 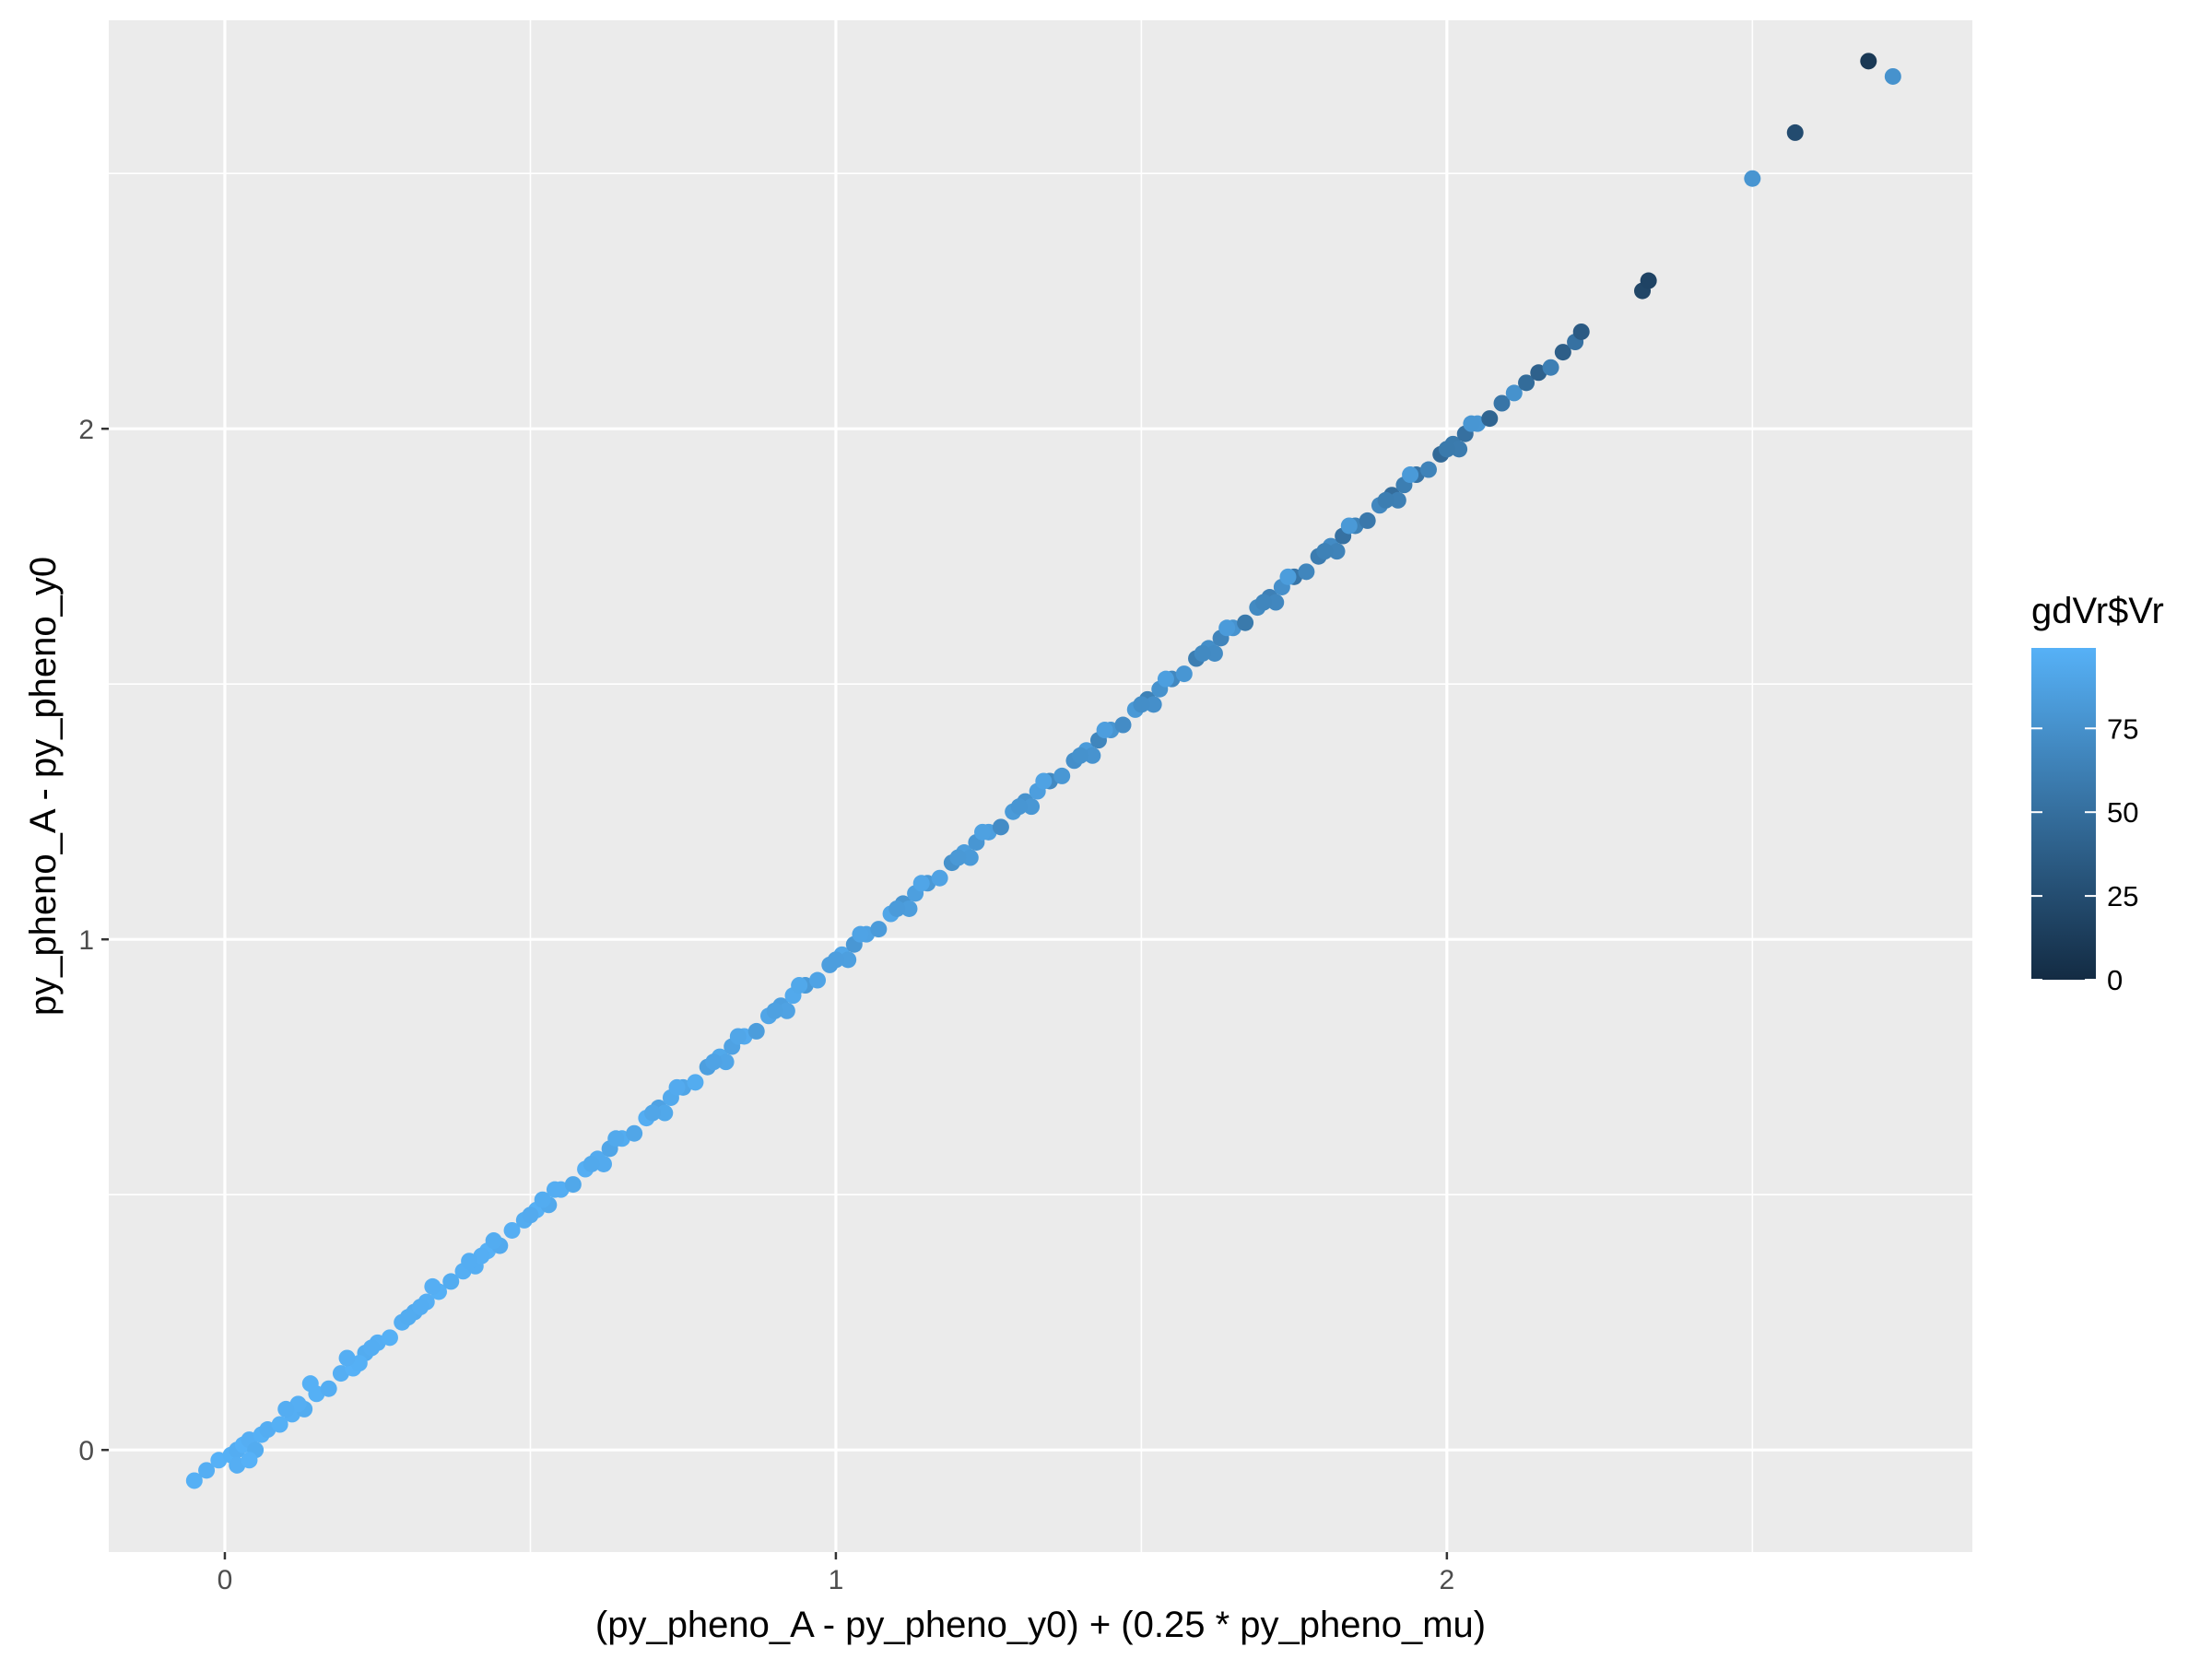 I want to click on x-tick-label: 0, so click(x=225, y=1580).